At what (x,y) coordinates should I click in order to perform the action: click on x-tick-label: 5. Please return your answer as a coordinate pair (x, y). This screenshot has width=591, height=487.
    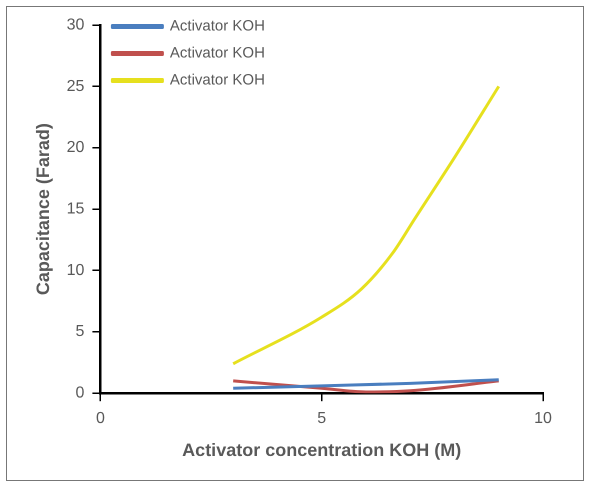
    Looking at the image, I should click on (321, 419).